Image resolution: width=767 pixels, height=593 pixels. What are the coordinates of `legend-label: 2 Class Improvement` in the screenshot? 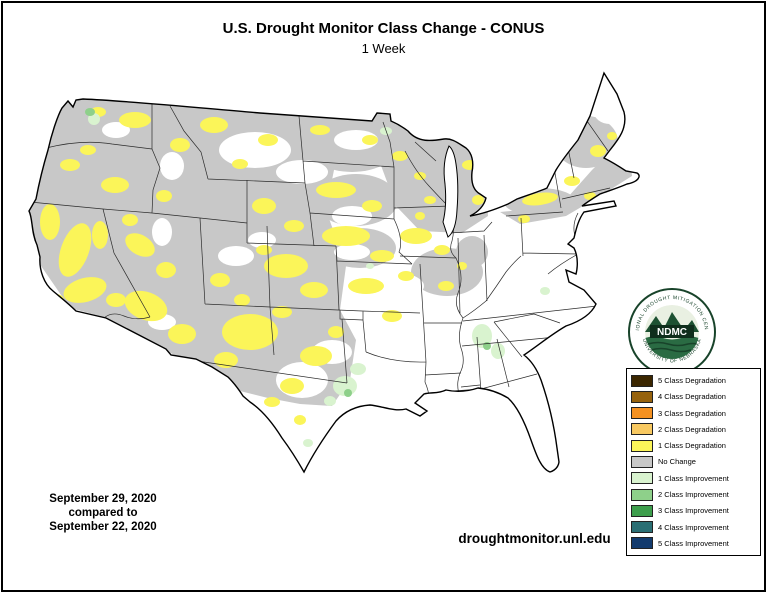 It's located at (693, 495).